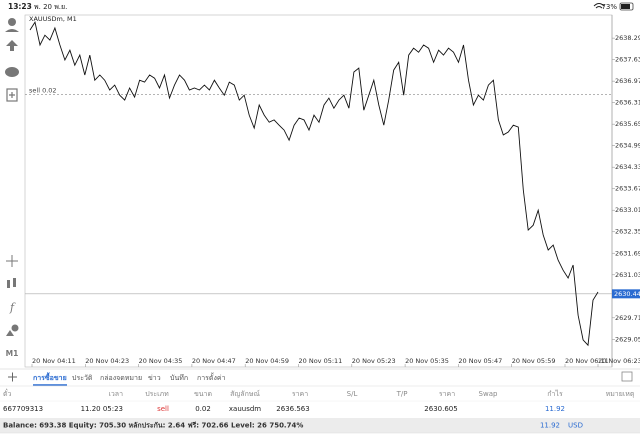 The image size is (640, 447). What do you see at coordinates (107, 361) in the screenshot?
I see `x-tick-label: 20 Nov 04:23` at bounding box center [107, 361].